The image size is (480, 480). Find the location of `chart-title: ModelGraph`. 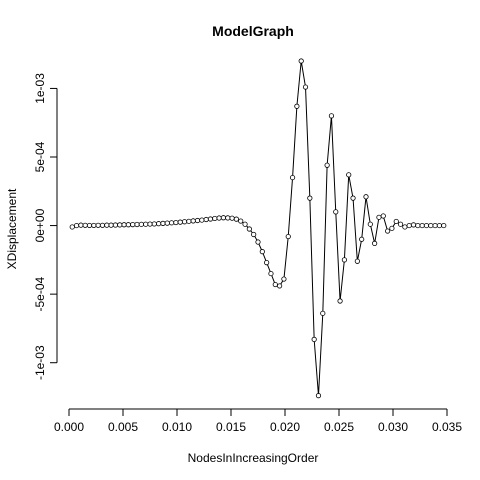

chart-title: ModelGraph is located at coordinates (253, 31).